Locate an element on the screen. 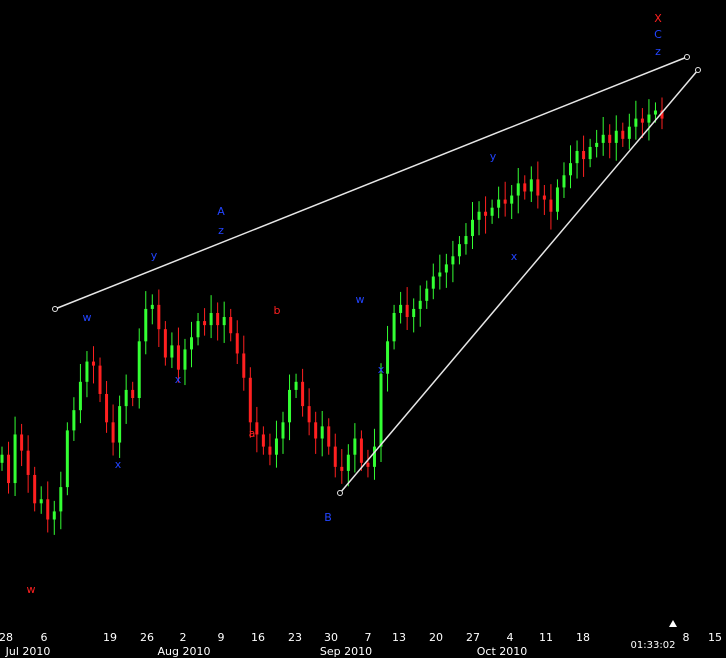 The height and width of the screenshot is (658, 726). lower-trendline-end-handle is located at coordinates (698, 70).